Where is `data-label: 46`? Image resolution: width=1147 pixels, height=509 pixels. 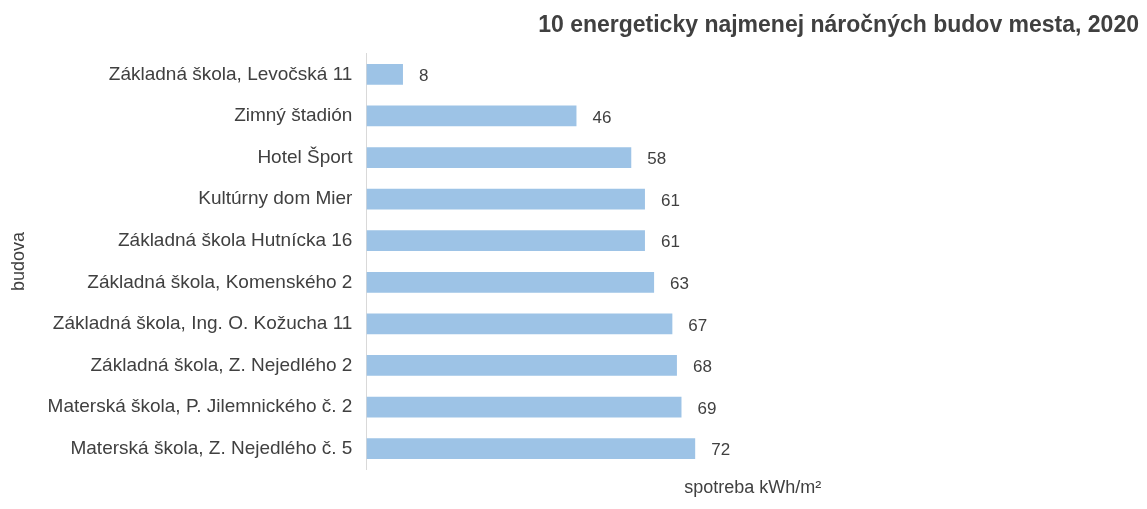
data-label: 46 is located at coordinates (602, 117).